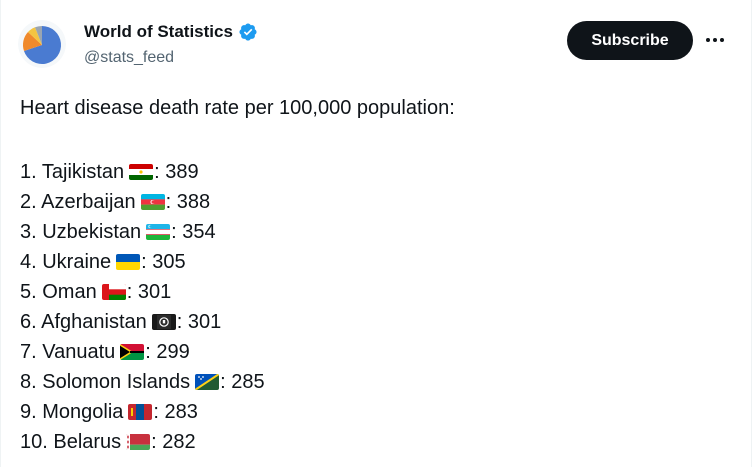 This screenshot has width=752, height=467. Describe the element at coordinates (132, 352) in the screenshot. I see `vanuatu-flag-icon` at that location.